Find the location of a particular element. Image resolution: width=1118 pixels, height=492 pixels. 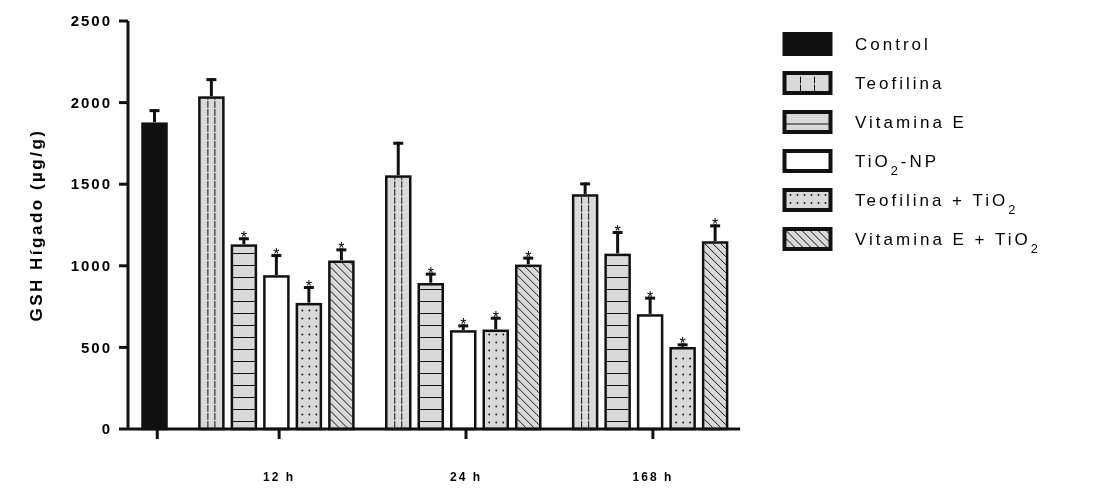

x-tick-label: 168 h is located at coordinates (653, 477).